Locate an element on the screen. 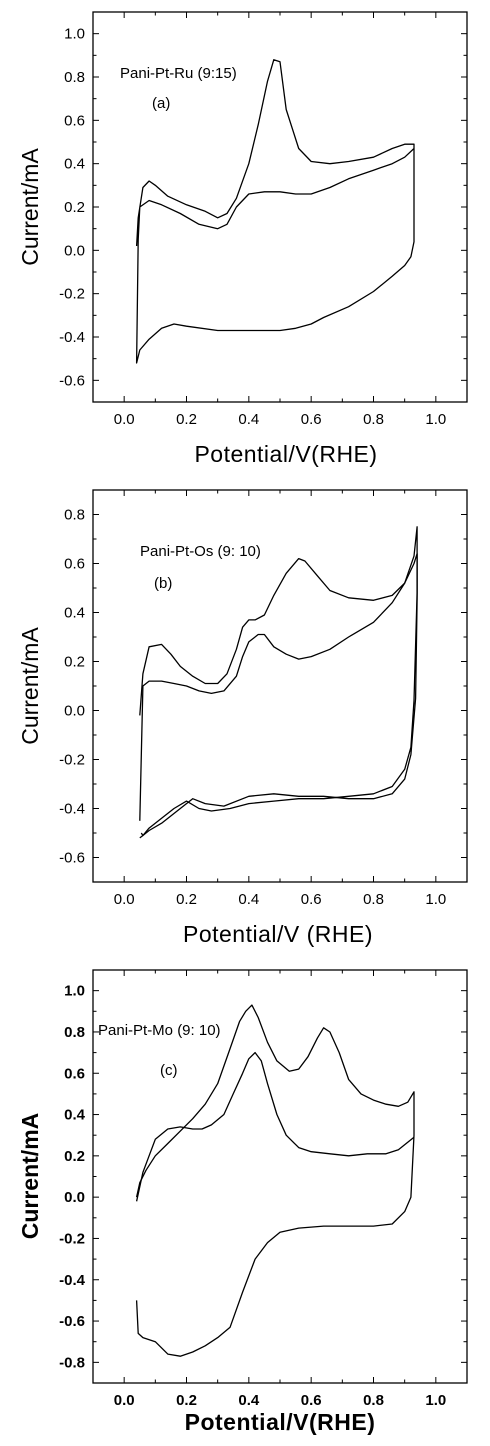 This screenshot has width=490, height=1446. panel-label: (c) is located at coordinates (169, 1070).